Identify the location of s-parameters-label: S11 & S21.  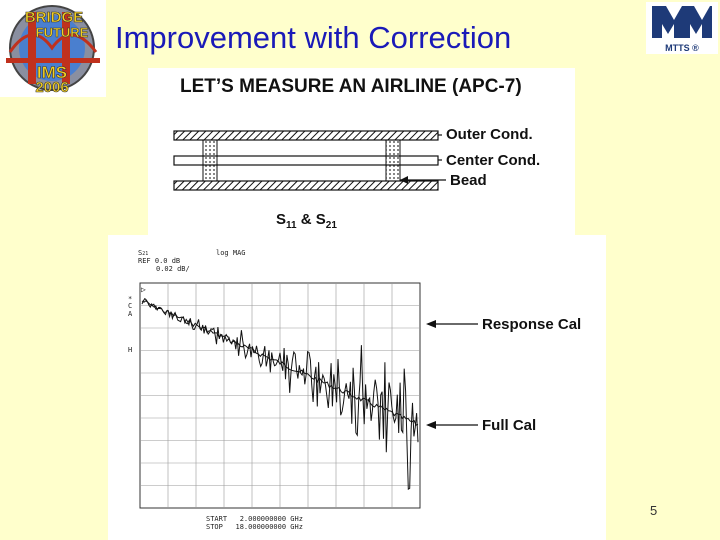
(306, 221).